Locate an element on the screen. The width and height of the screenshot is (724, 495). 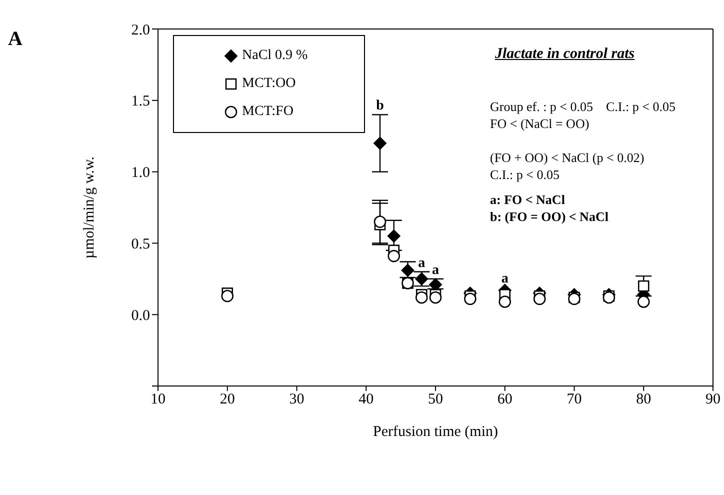
x-tick-label: 30 is located at coordinates (296, 400).